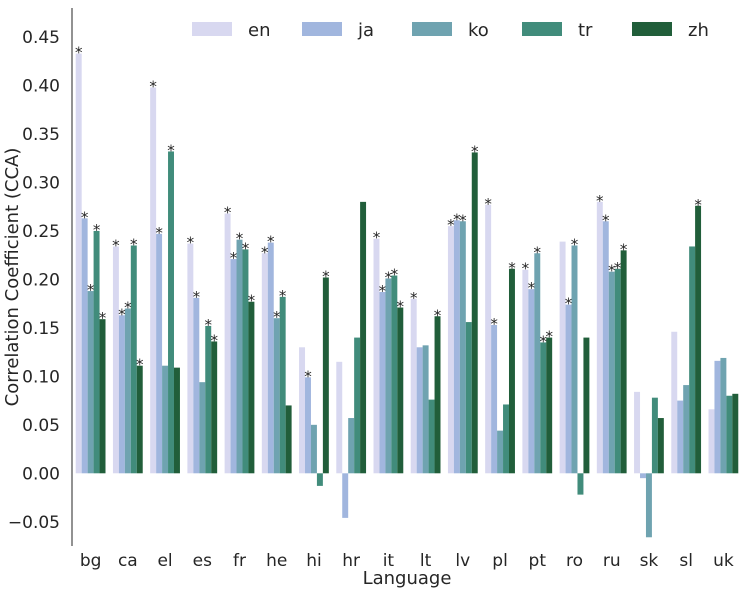 Image resolution: width=749 pixels, height=592 pixels. What do you see at coordinates (605, 347) in the screenshot?
I see `bar-ru-ja` at bounding box center [605, 347].